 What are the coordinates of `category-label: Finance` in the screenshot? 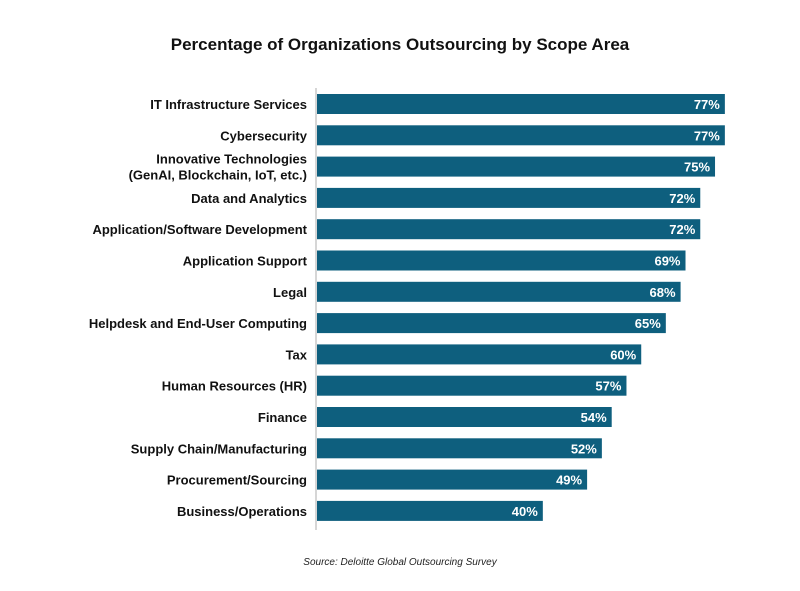 It's located at (282, 417).